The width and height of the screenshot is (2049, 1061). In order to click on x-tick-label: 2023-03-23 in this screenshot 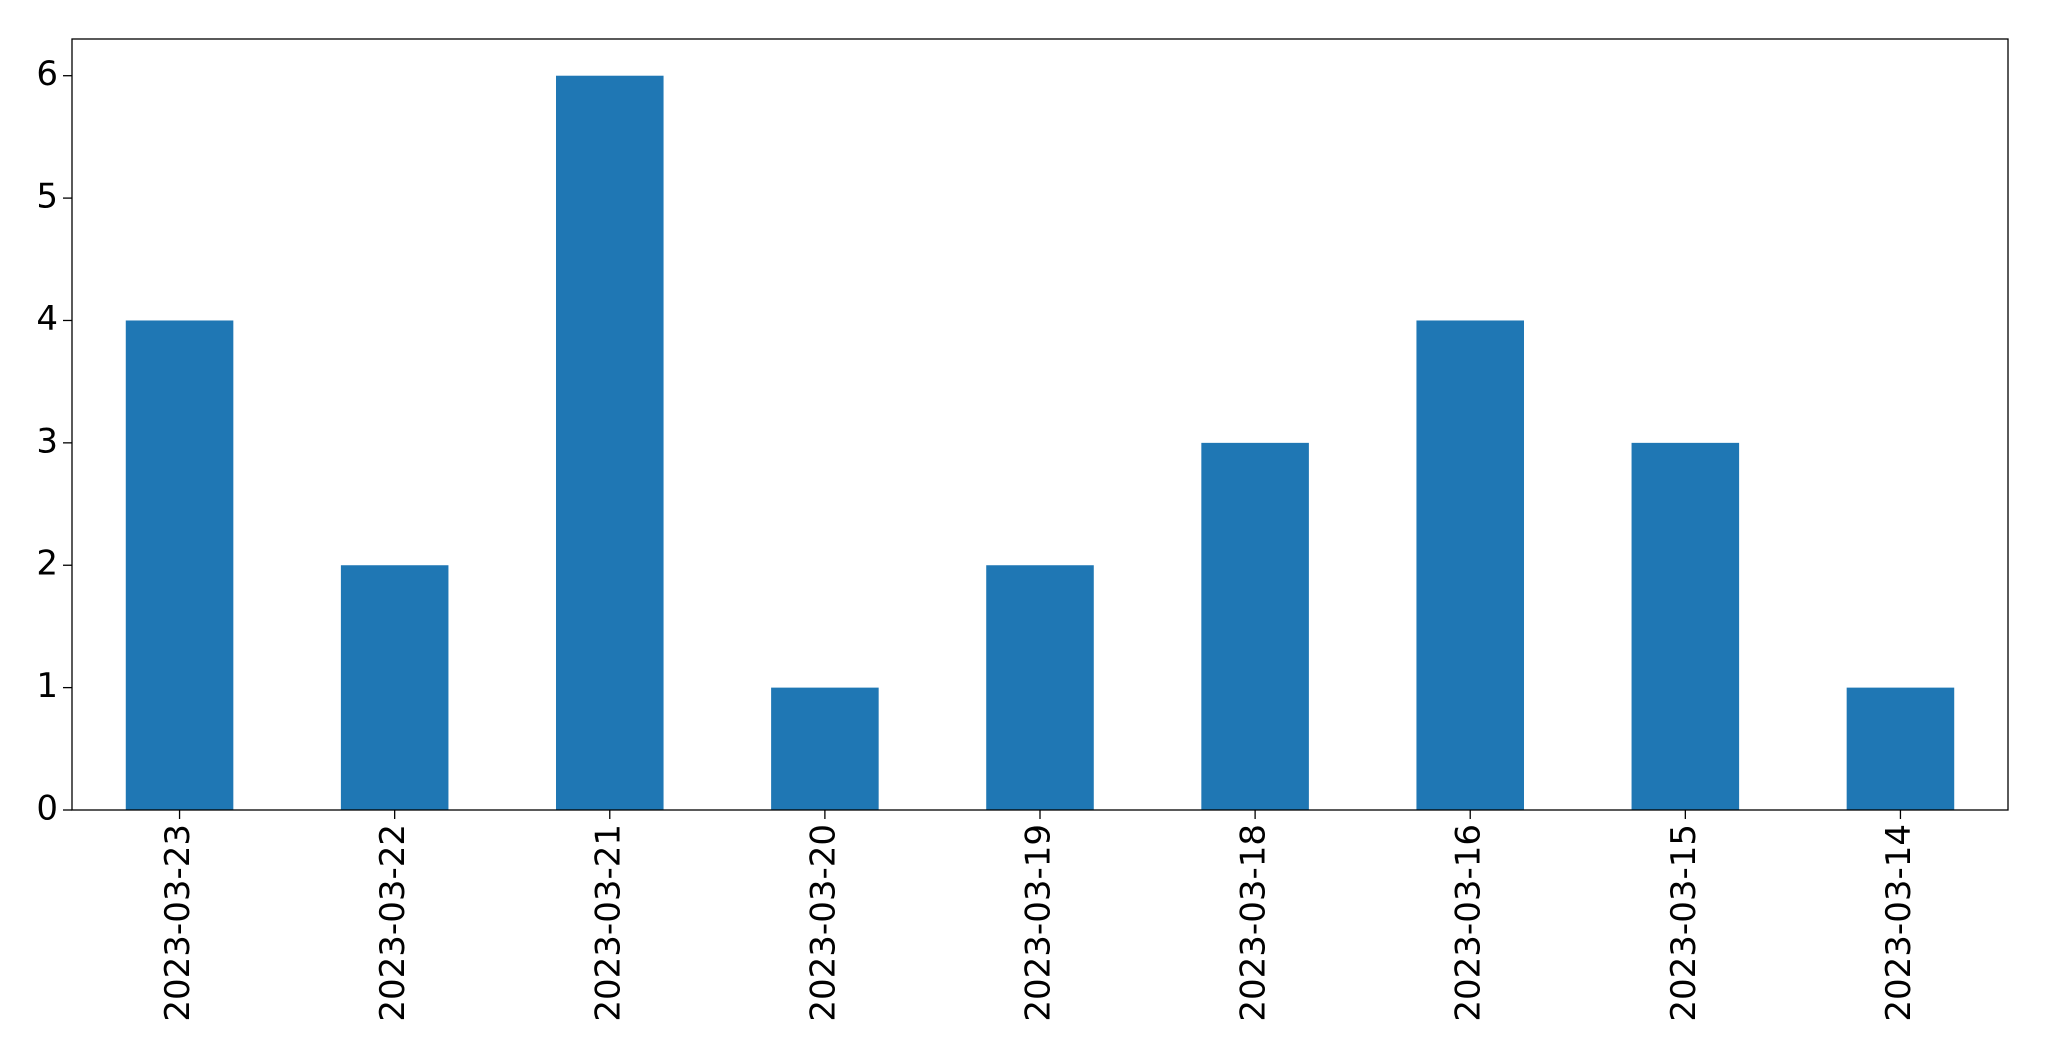, I will do `click(178, 923)`.